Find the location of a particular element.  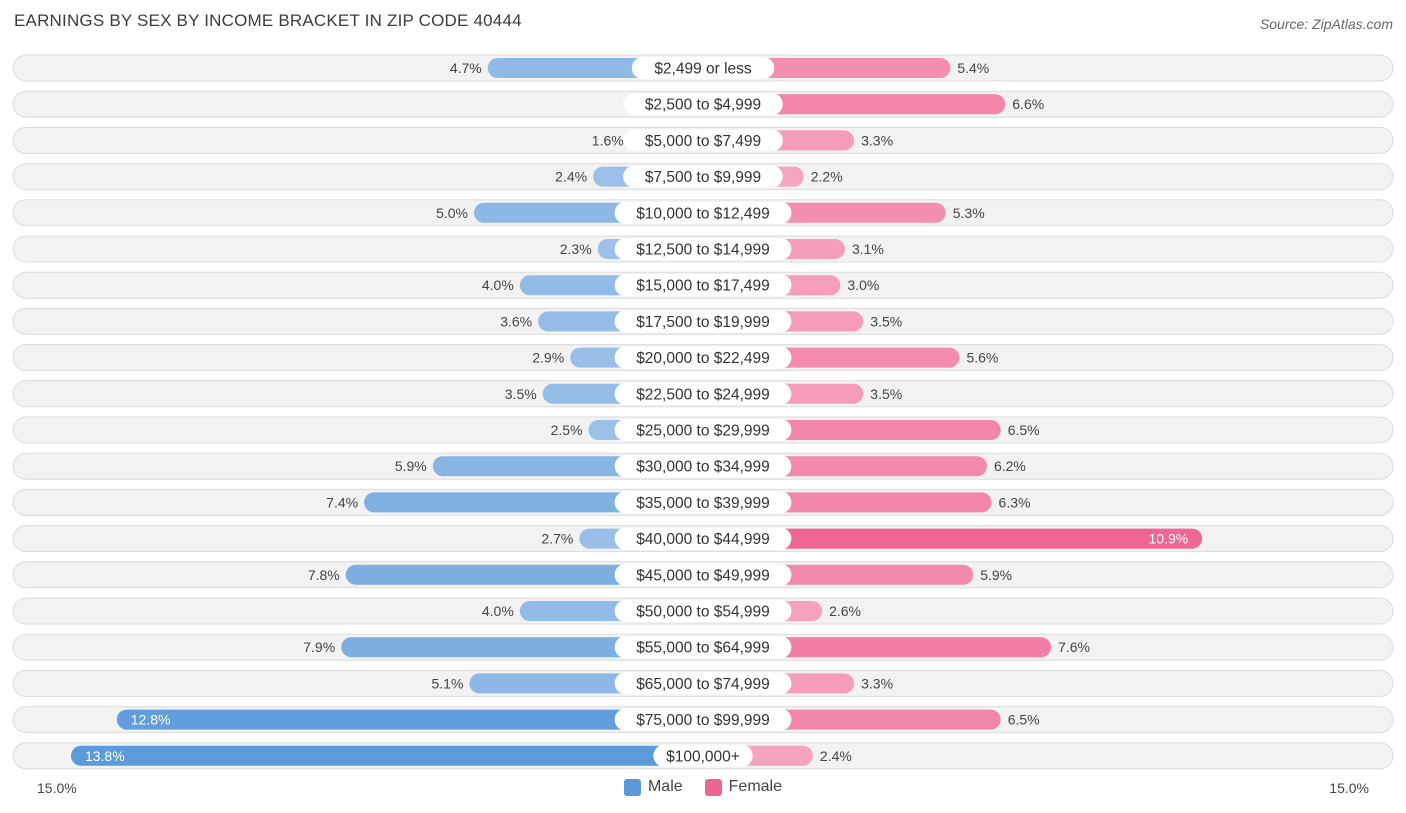

category-label: $12,500 to $14,999 is located at coordinates (703, 250).